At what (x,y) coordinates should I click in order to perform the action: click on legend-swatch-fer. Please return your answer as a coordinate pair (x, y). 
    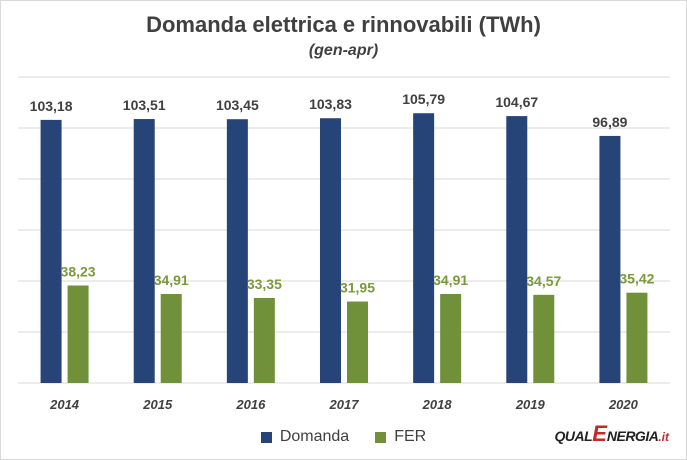
    Looking at the image, I should click on (381, 437).